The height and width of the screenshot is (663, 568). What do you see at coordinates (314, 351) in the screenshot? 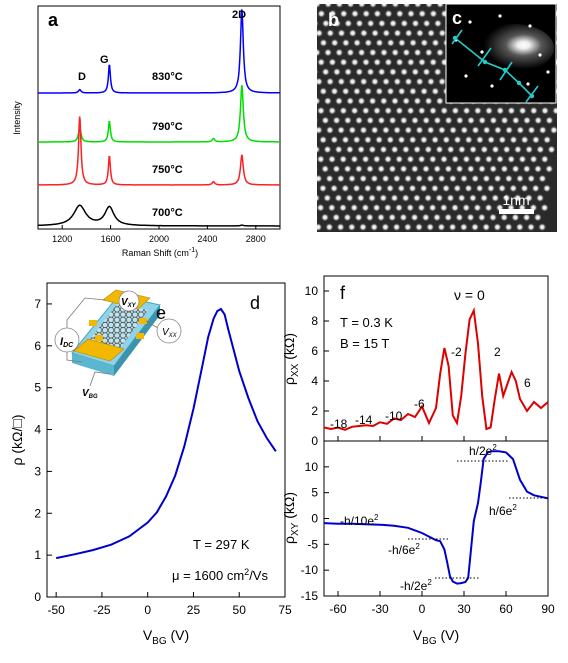
I see `panel-f-top-ytick-label: 6` at bounding box center [314, 351].